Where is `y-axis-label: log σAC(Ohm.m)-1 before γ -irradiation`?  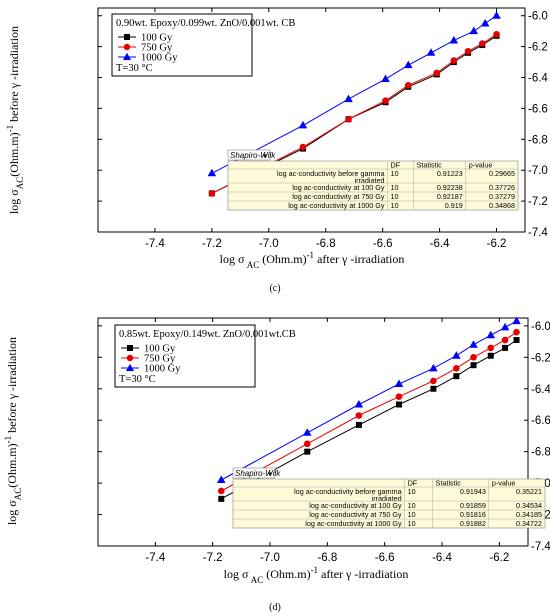
y-axis-label: log σAC(Ohm.m)-1 before γ -irradiation is located at coordinates (15, 120).